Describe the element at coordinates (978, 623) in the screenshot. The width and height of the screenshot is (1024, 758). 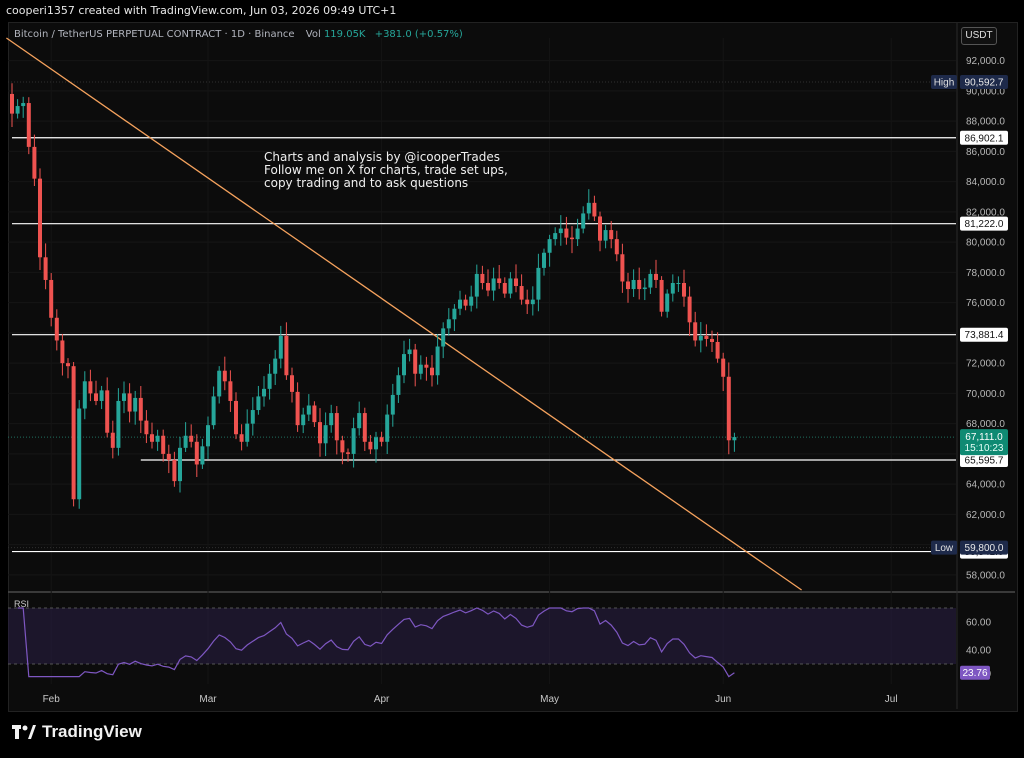
I see `rsi-tick-label: 60.00` at that location.